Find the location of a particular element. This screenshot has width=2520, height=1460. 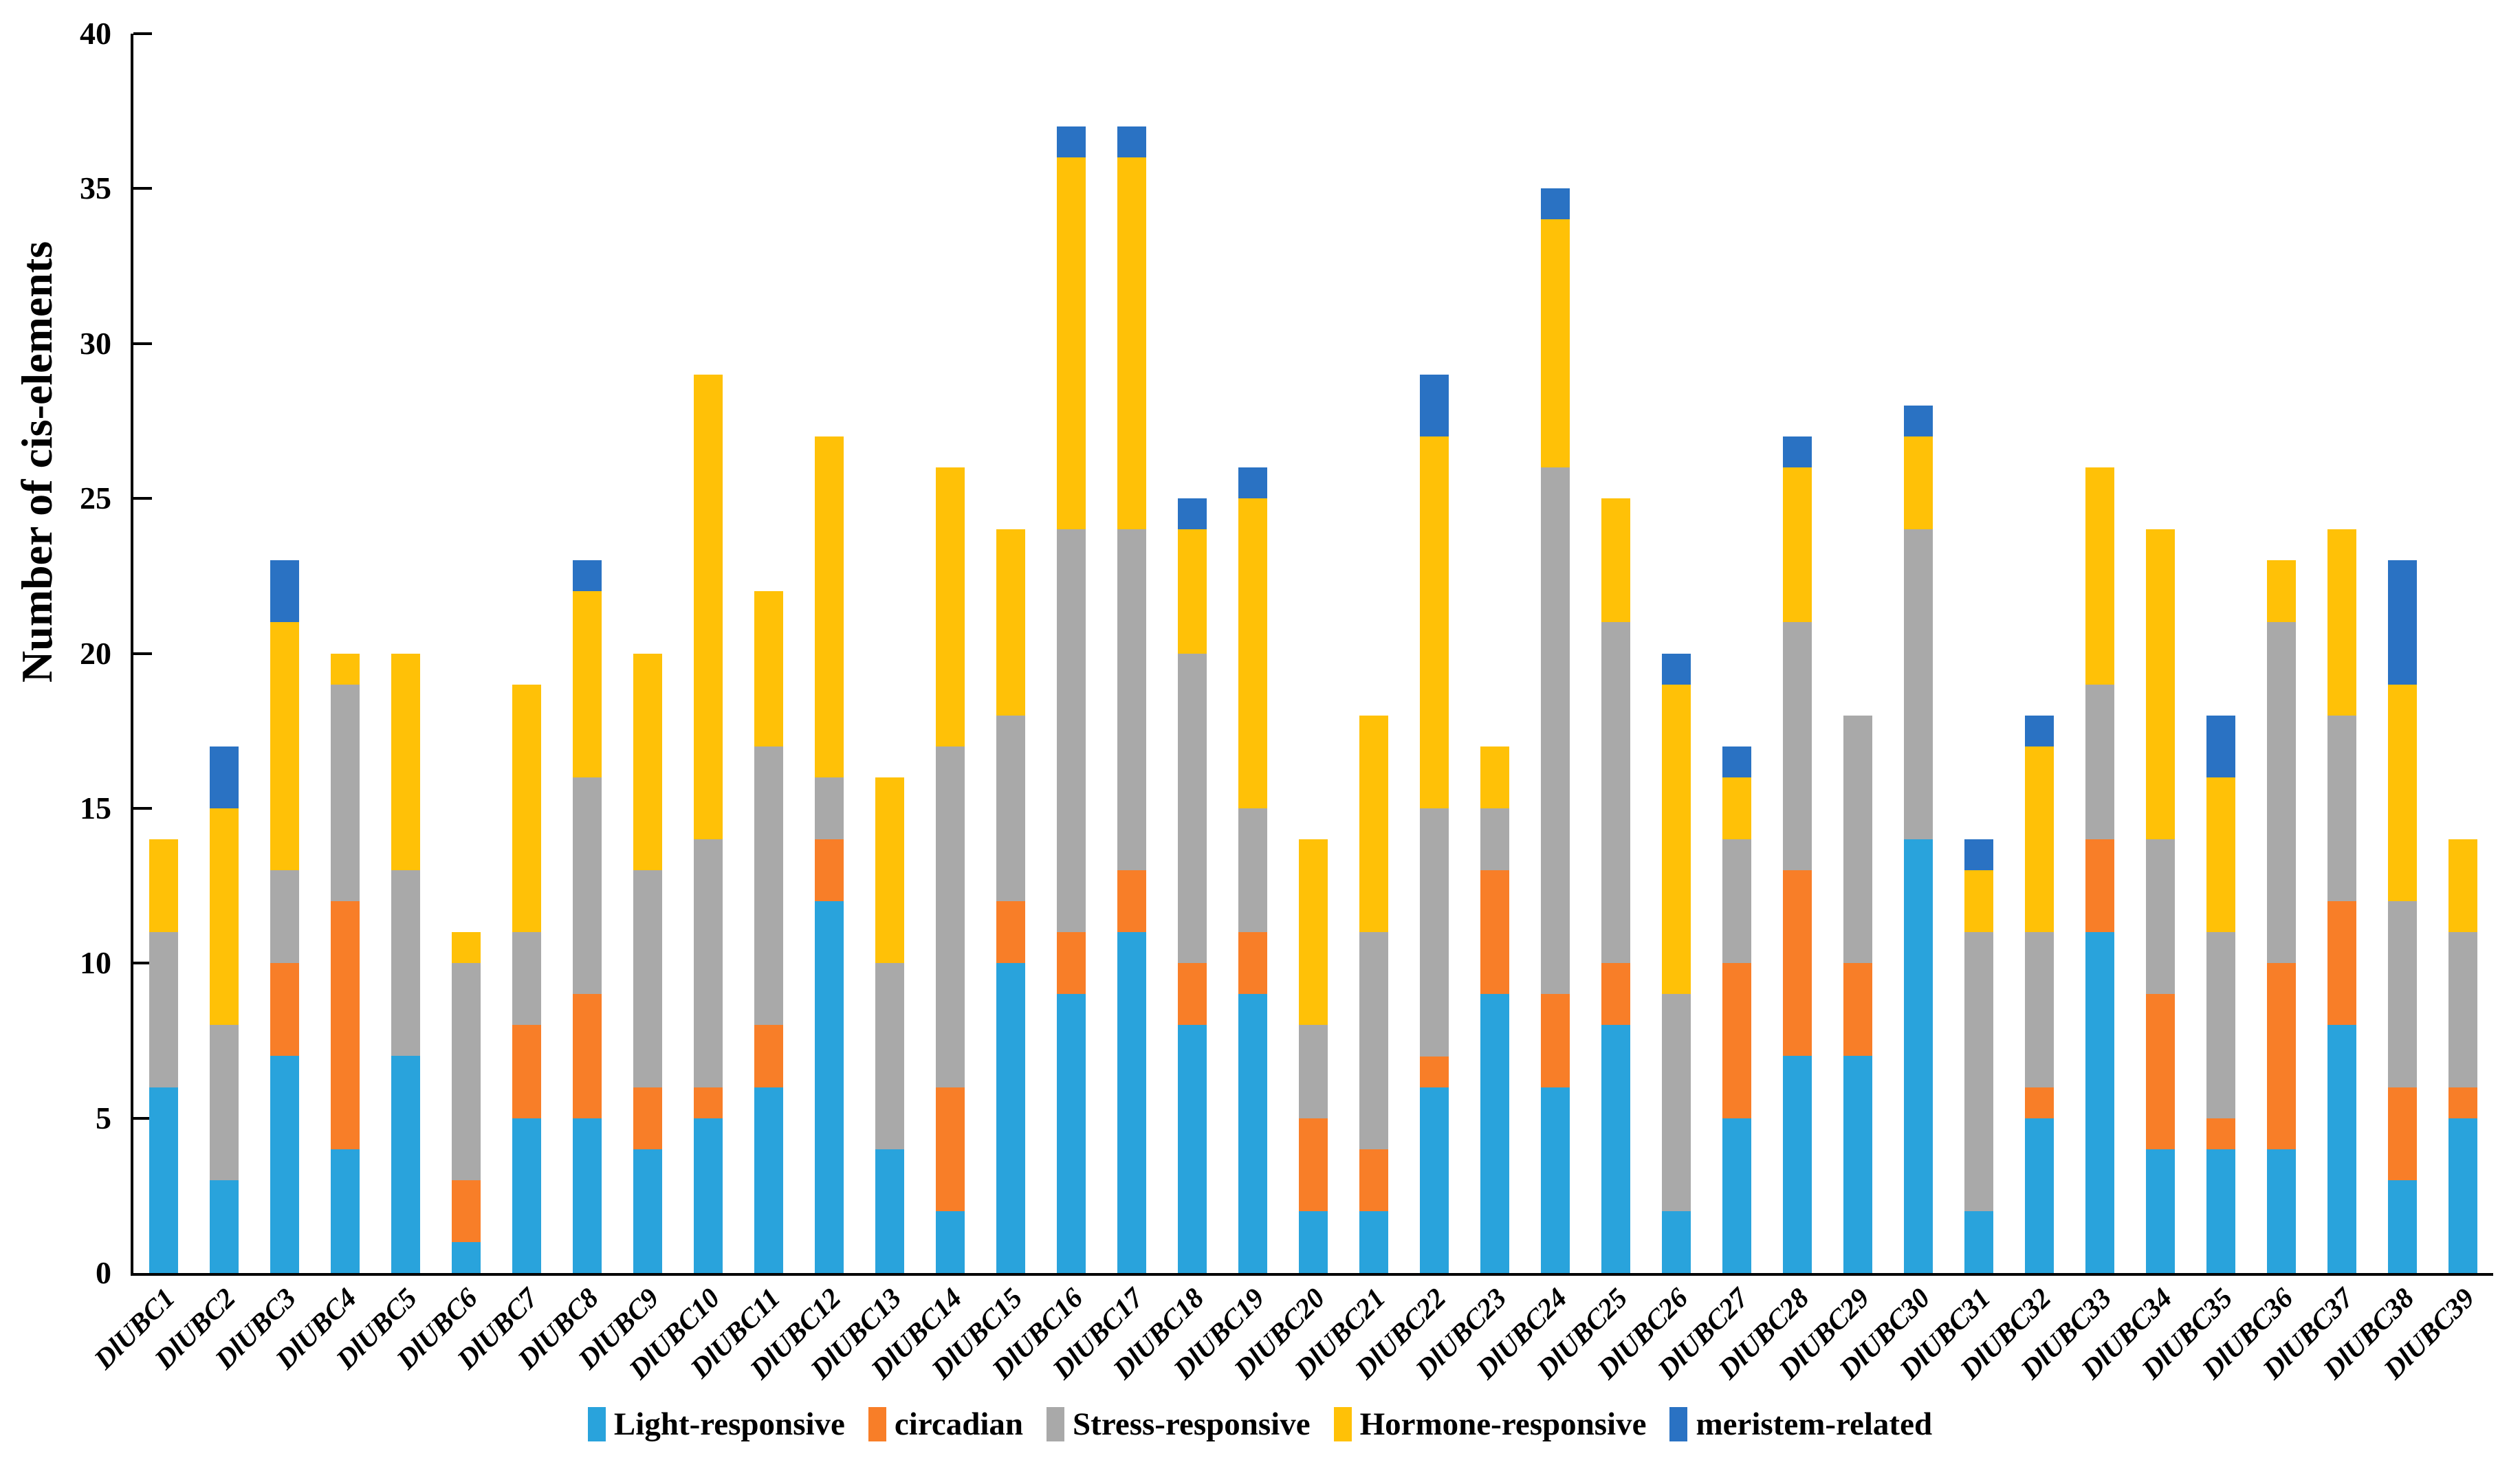

bar-DlUBC5 is located at coordinates (405, 653).